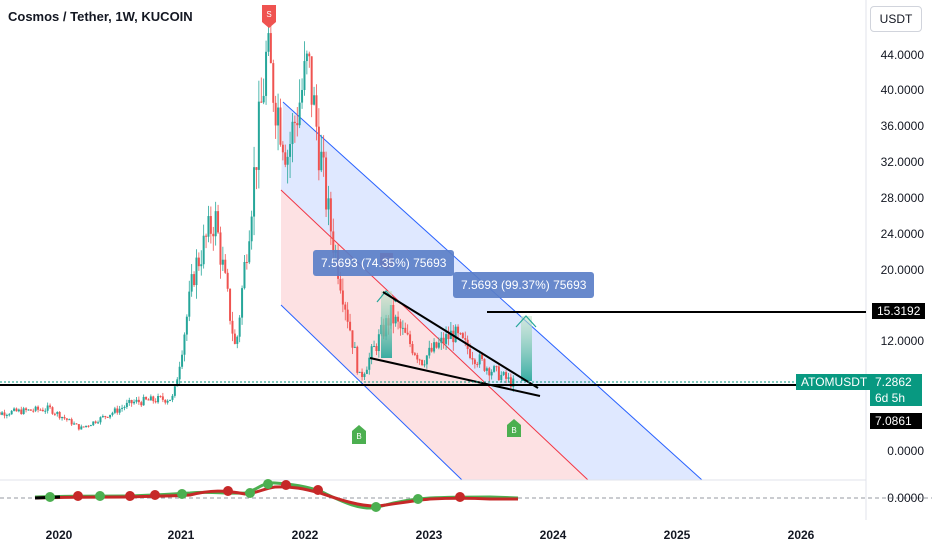 Image resolution: width=932 pixels, height=550 pixels. Describe the element at coordinates (359, 434) in the screenshot. I see `buy-marker-left: B` at that location.